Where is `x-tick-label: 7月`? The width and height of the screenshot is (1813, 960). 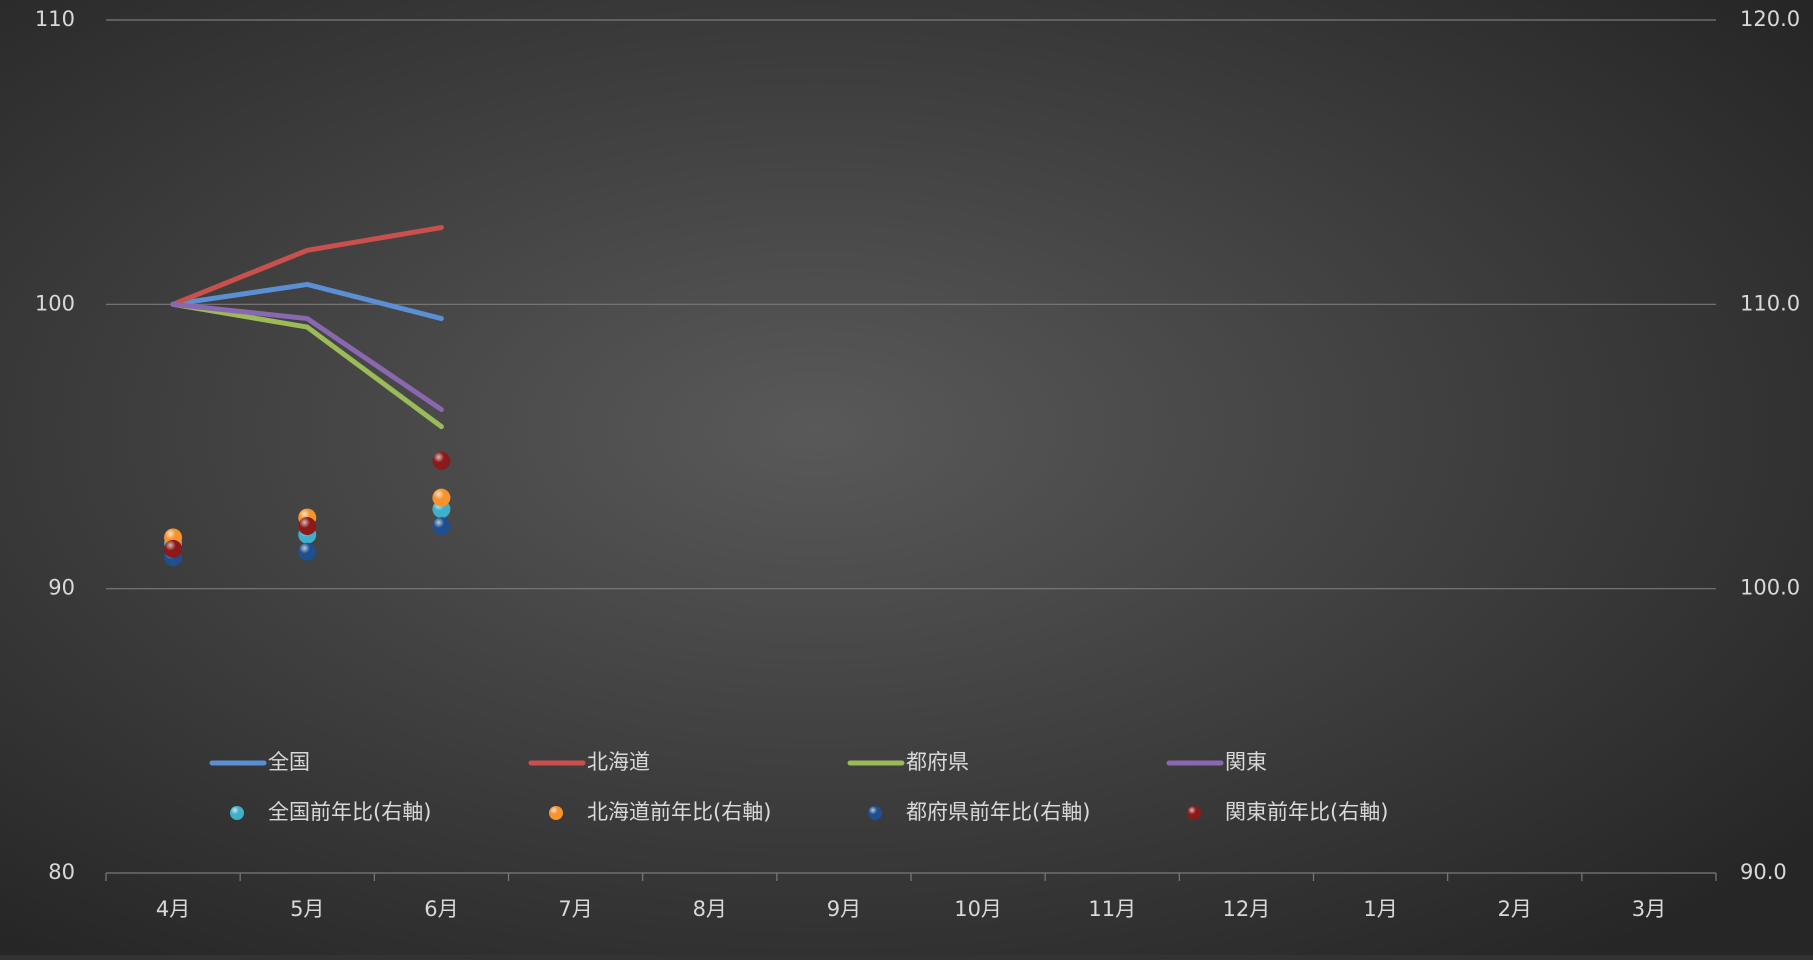 x-tick-label: 7月 is located at coordinates (575, 909).